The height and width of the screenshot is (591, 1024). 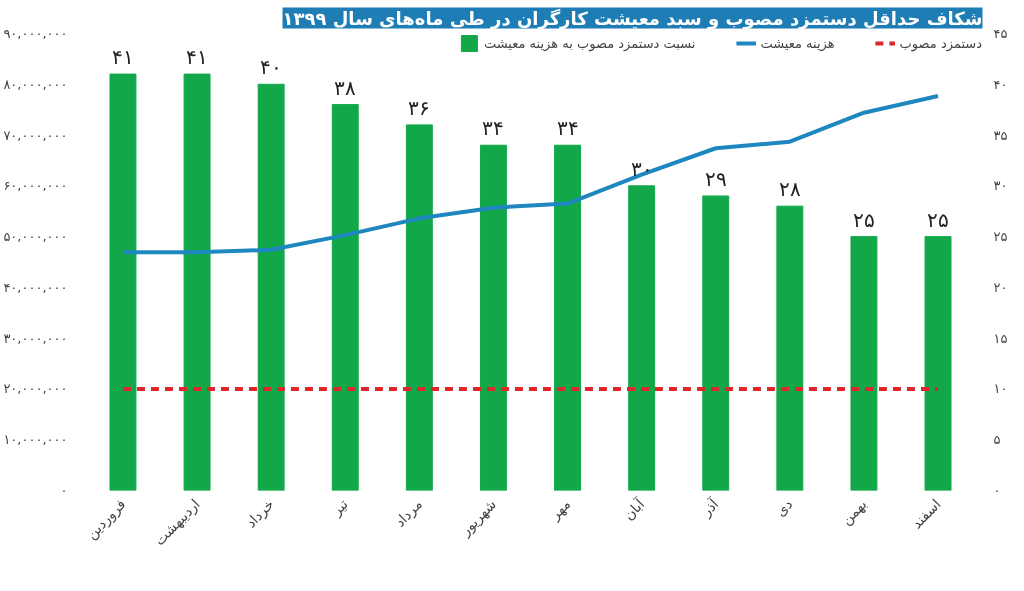 I want to click on y2-tick-label: ۳۰, so click(x=1000, y=186).